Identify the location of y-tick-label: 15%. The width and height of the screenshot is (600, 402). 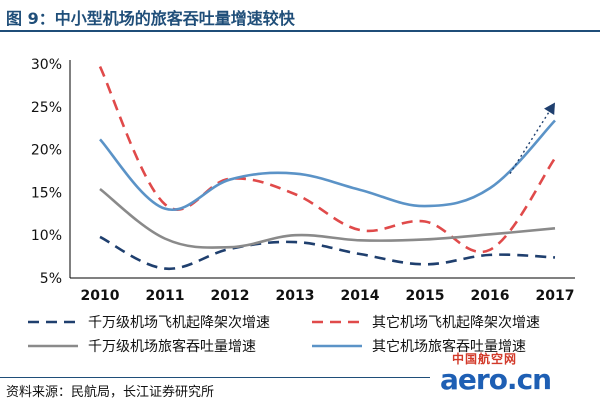
(46, 193).